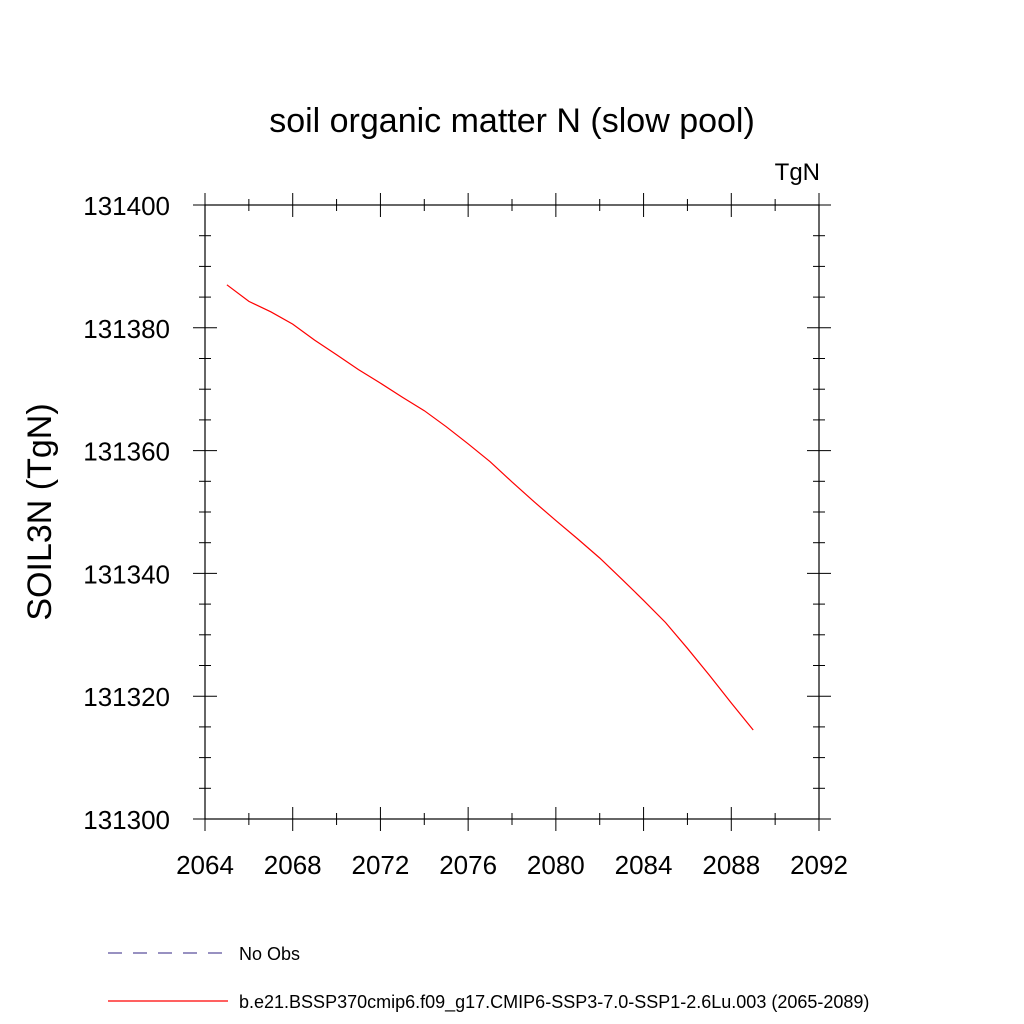 The height and width of the screenshot is (1024, 1024). I want to click on y-tick-label: 131380, so click(126, 329).